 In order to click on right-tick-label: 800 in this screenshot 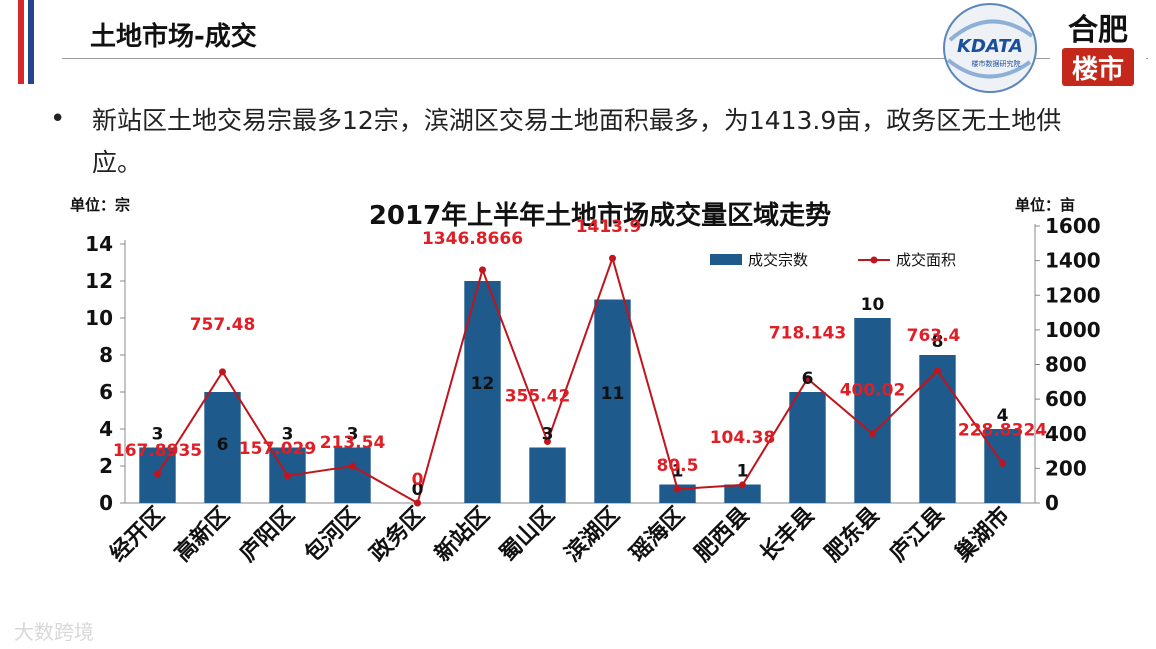, I will do `click(1066, 365)`.